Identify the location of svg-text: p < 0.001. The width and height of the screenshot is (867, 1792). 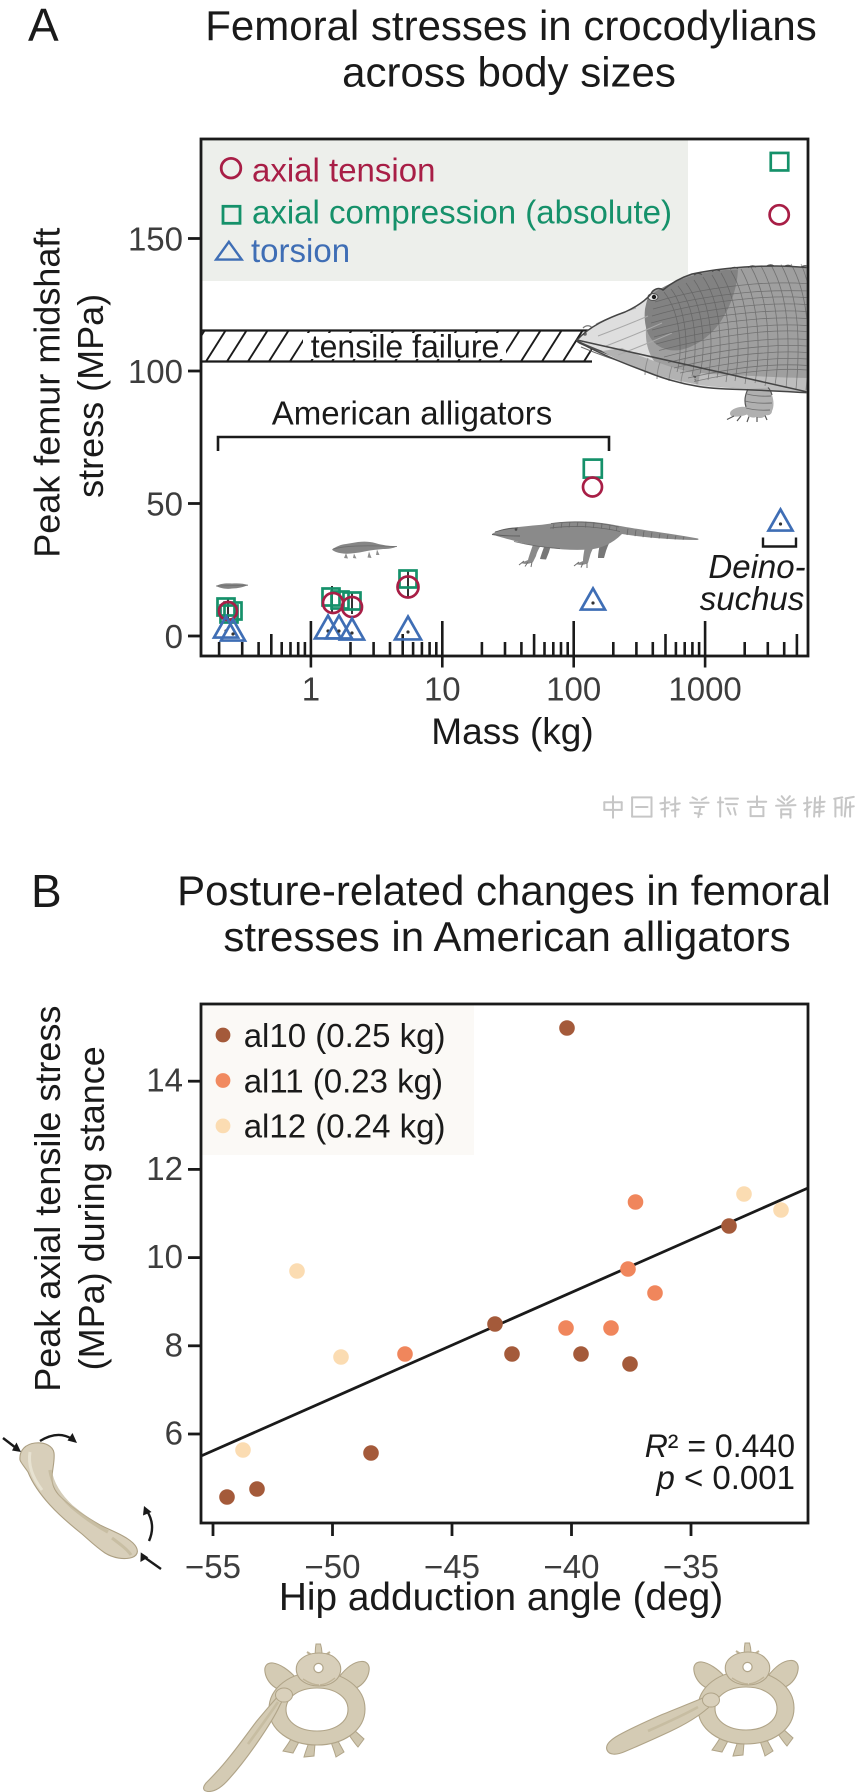
(725, 1477).